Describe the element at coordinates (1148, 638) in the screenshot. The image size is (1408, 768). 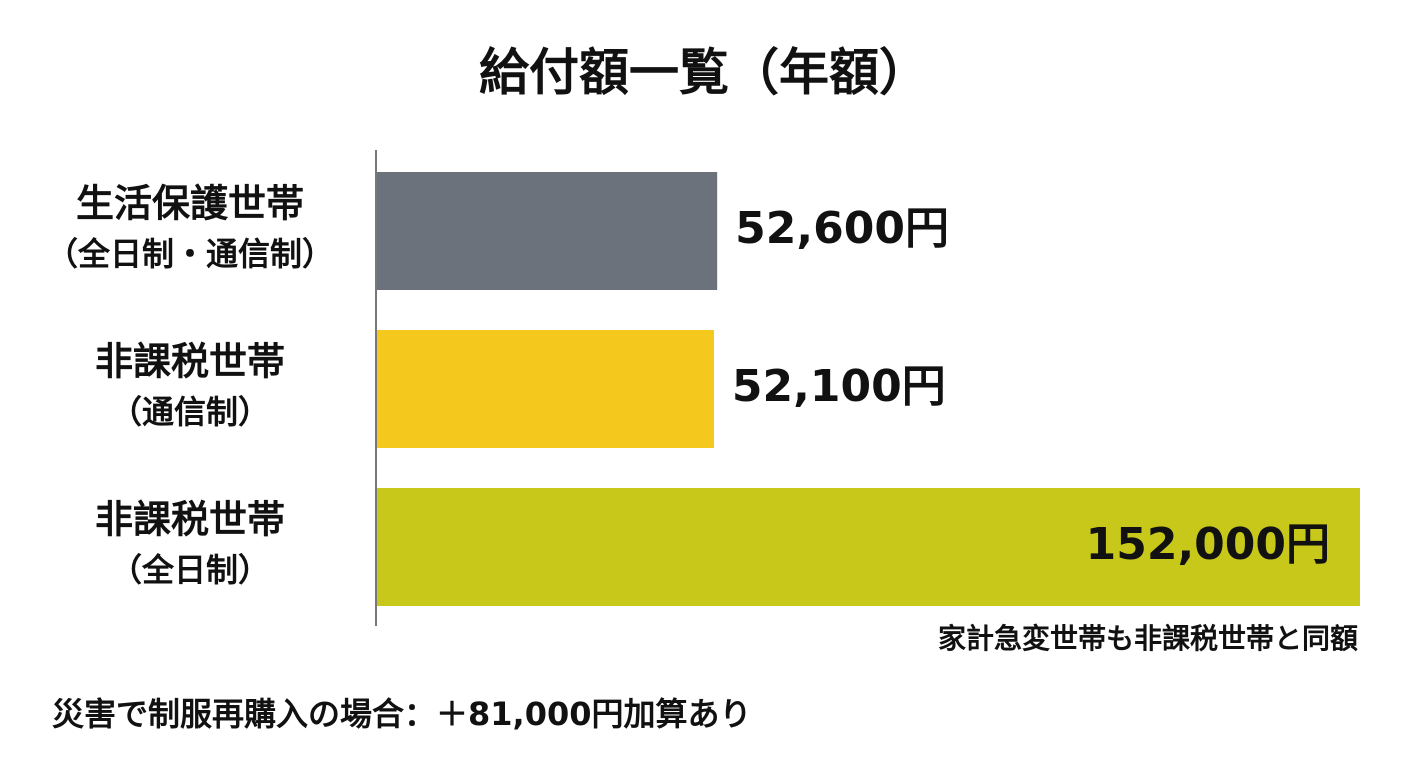
I see `annotation: 家計急変世帯も非課税世帯と同額` at that location.